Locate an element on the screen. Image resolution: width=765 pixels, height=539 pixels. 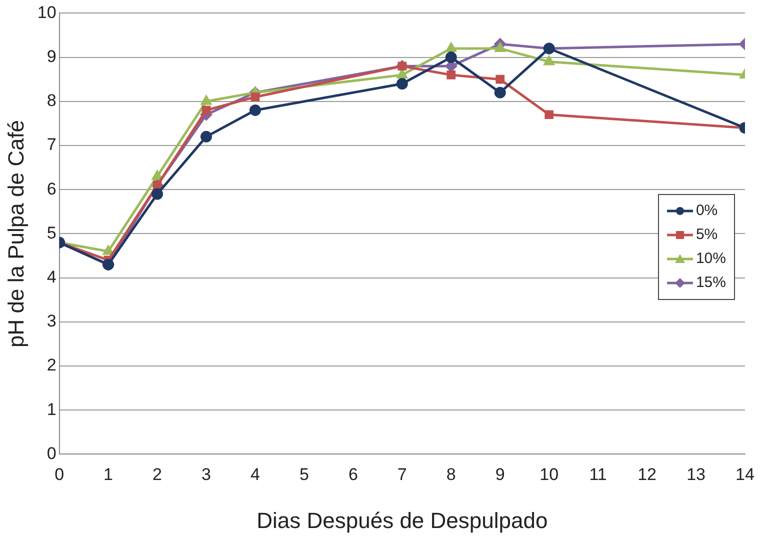
x-tick-label: 7 is located at coordinates (402, 474).